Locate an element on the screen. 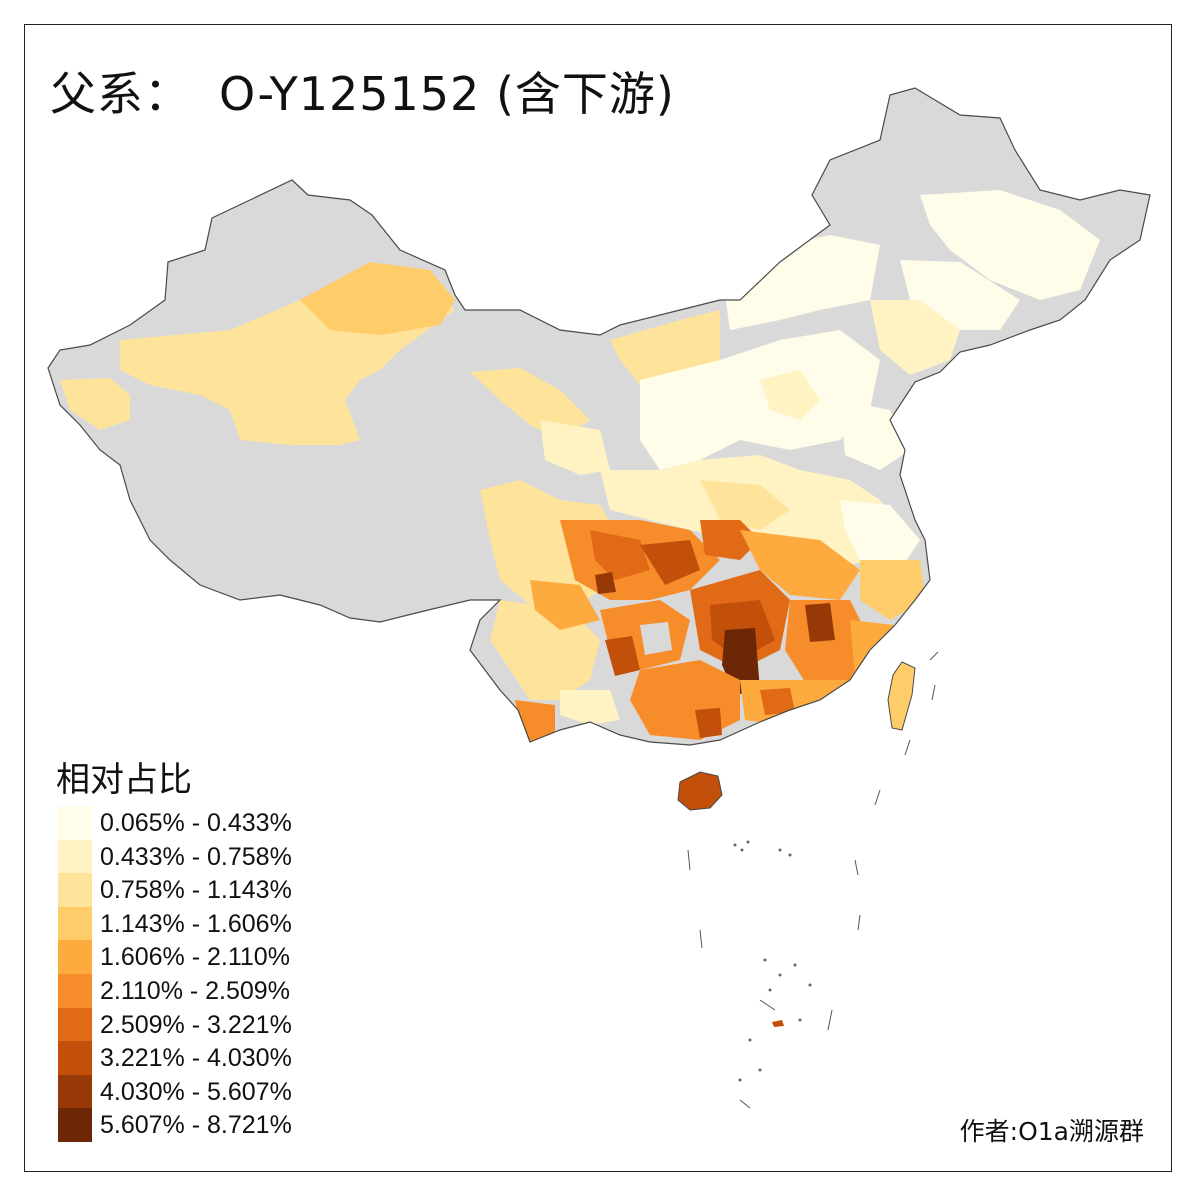  region-chongqing is located at coordinates (670, 562).